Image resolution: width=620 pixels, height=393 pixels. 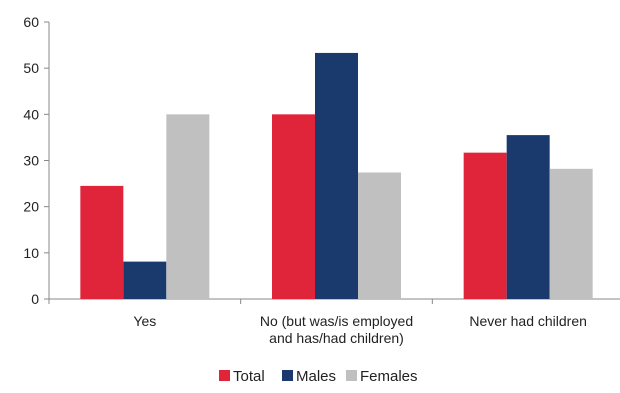 I want to click on y-tick-label: 0, so click(x=35, y=299).